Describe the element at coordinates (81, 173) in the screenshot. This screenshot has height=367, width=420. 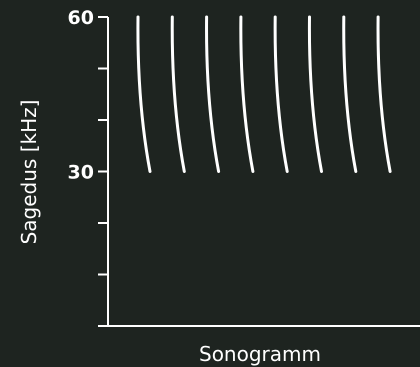
I see `y-tick-label-30: 30` at that location.